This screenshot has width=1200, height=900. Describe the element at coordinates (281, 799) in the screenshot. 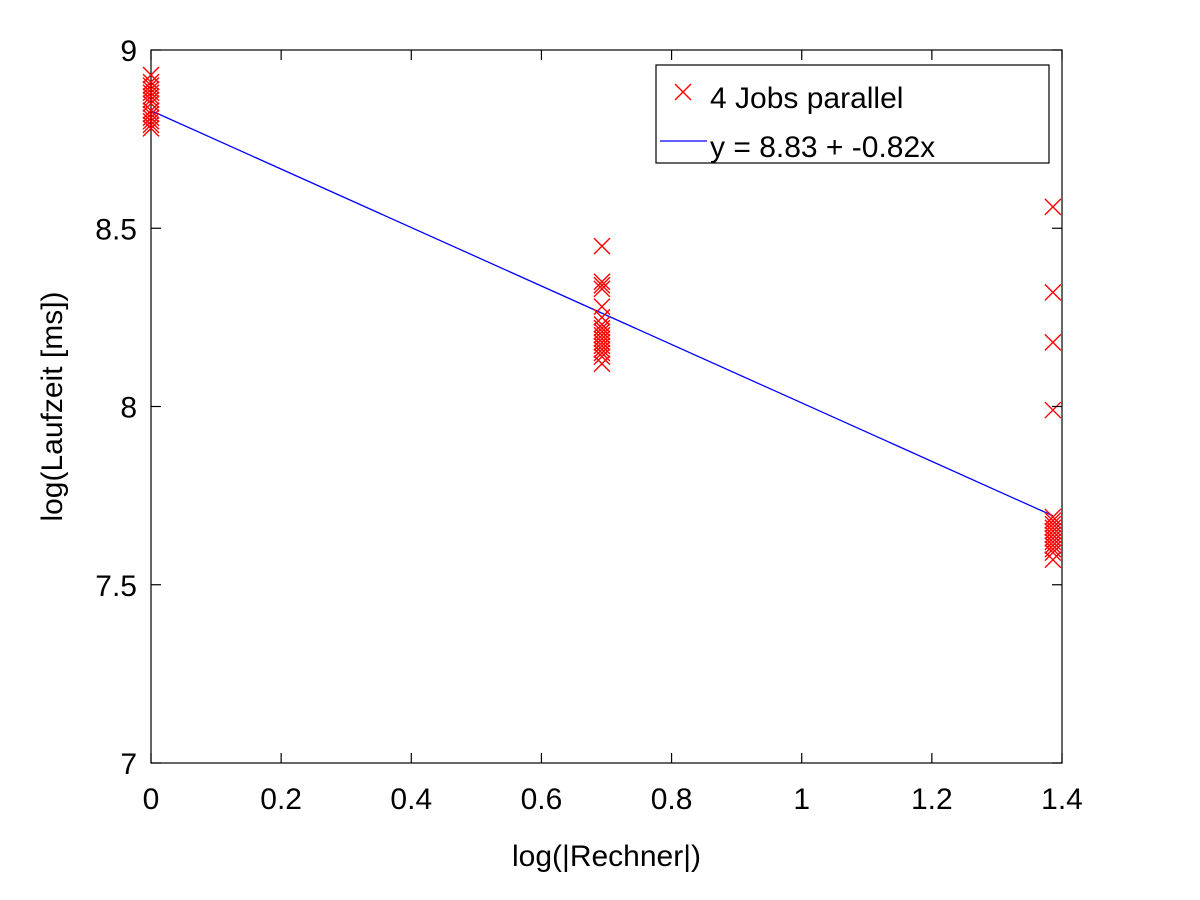

I see `x-tick-label: 0.2` at that location.